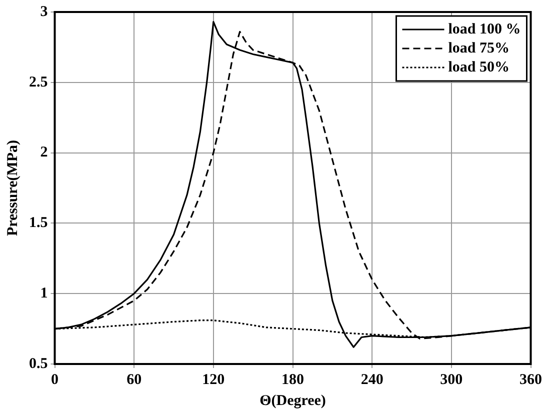  What do you see at coordinates (213, 380) in the screenshot?
I see `x-tick-label: 120` at bounding box center [213, 380].